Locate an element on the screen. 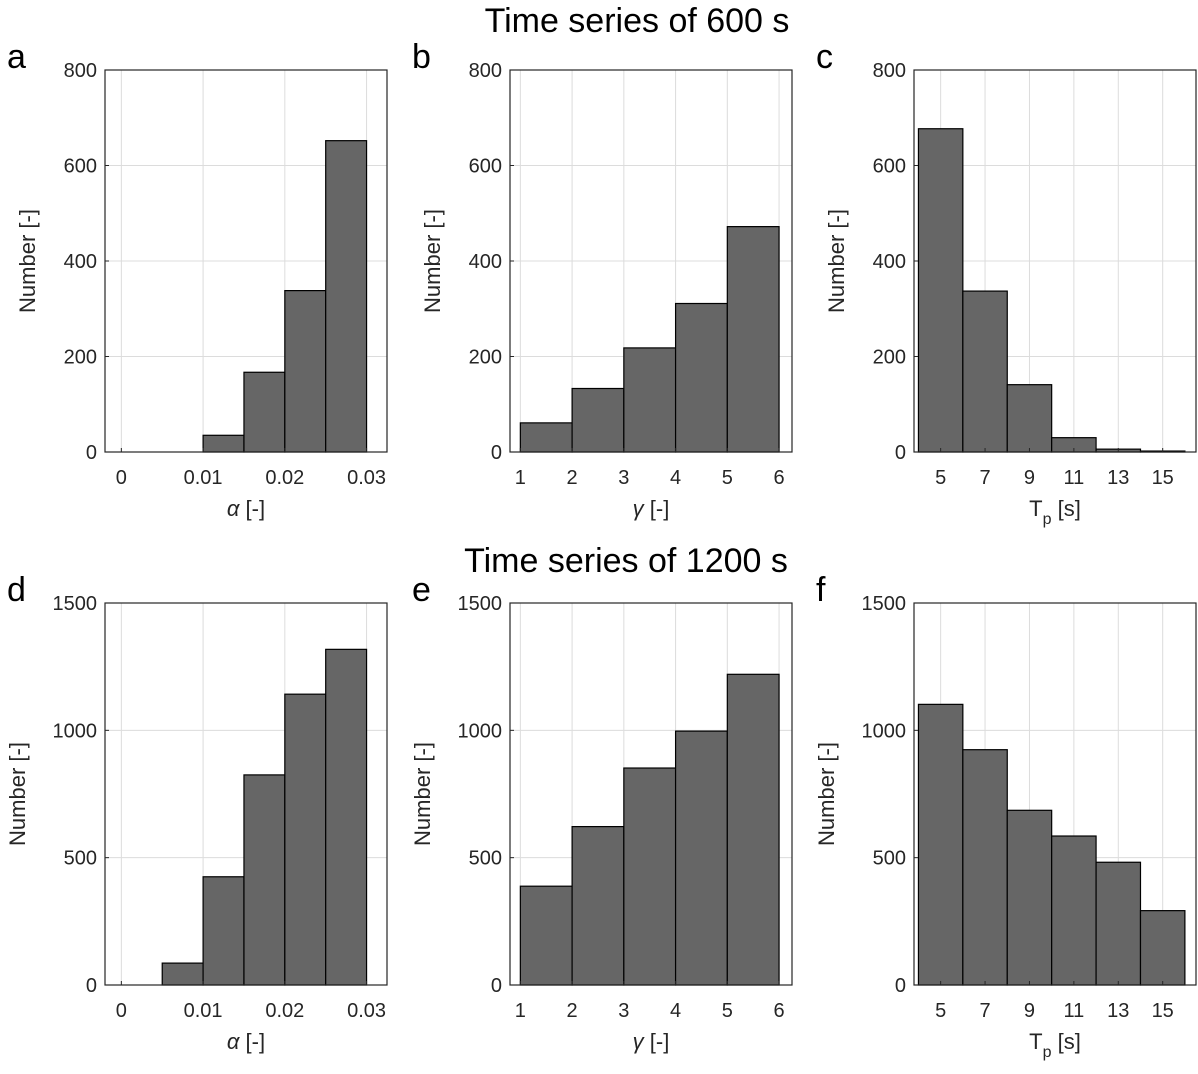 This screenshot has width=1198, height=1074. x-axis-label: α [-] is located at coordinates (246, 508).